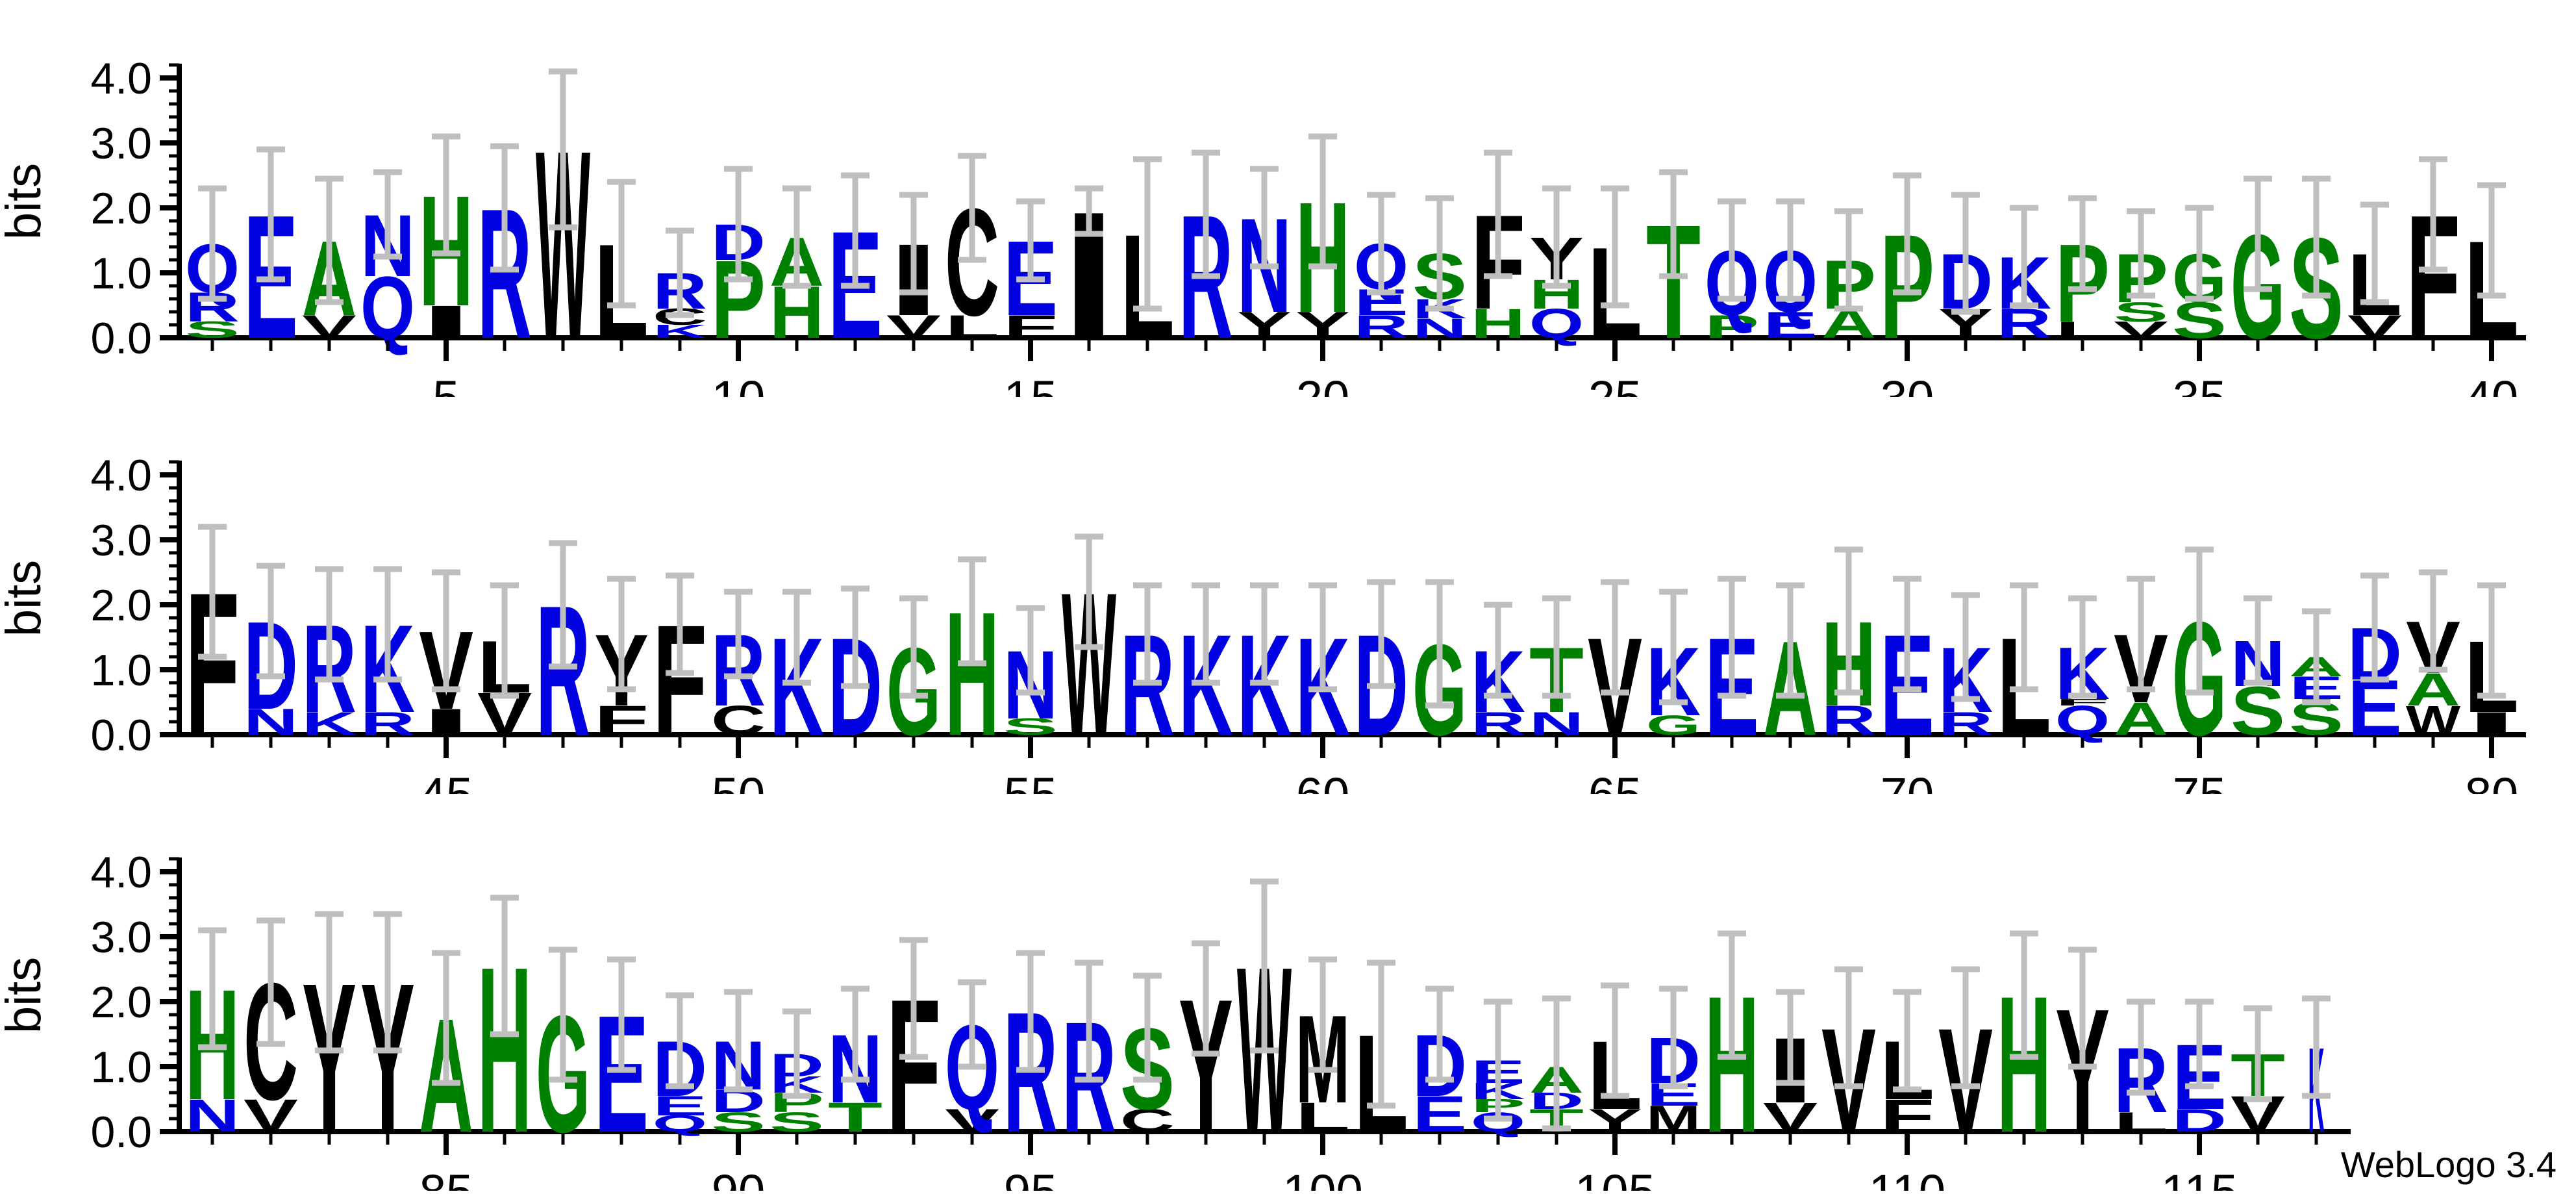 This screenshot has height=1194, width=2576. What do you see at coordinates (1030, 781) in the screenshot?
I see `x-tick-label: 55` at bounding box center [1030, 781].